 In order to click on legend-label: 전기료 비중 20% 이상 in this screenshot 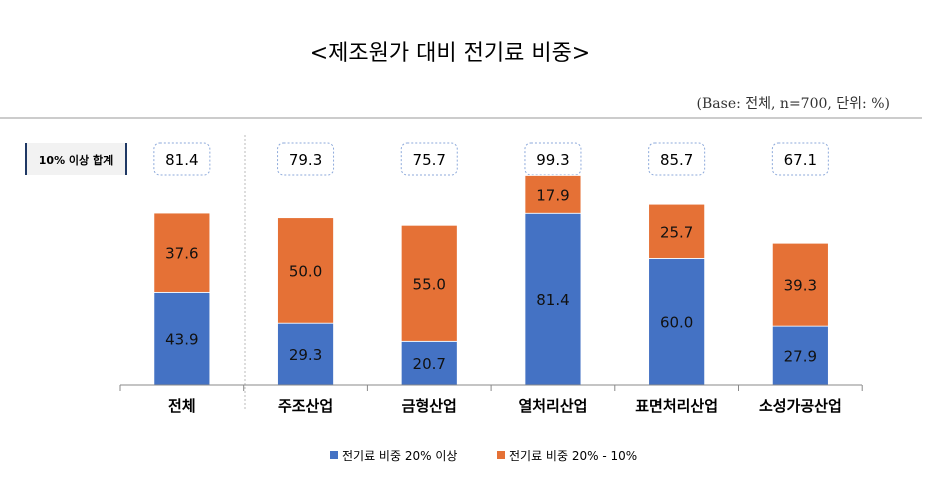, I will do `click(399, 456)`.